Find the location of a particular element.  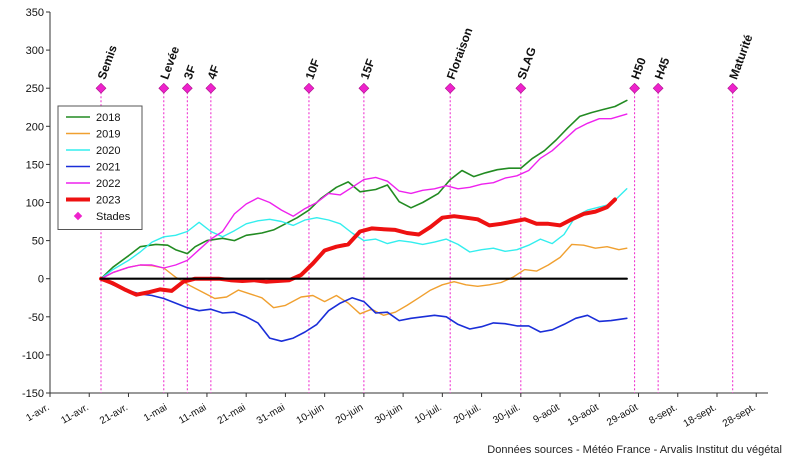

legend-label: 2019 is located at coordinates (108, 135).